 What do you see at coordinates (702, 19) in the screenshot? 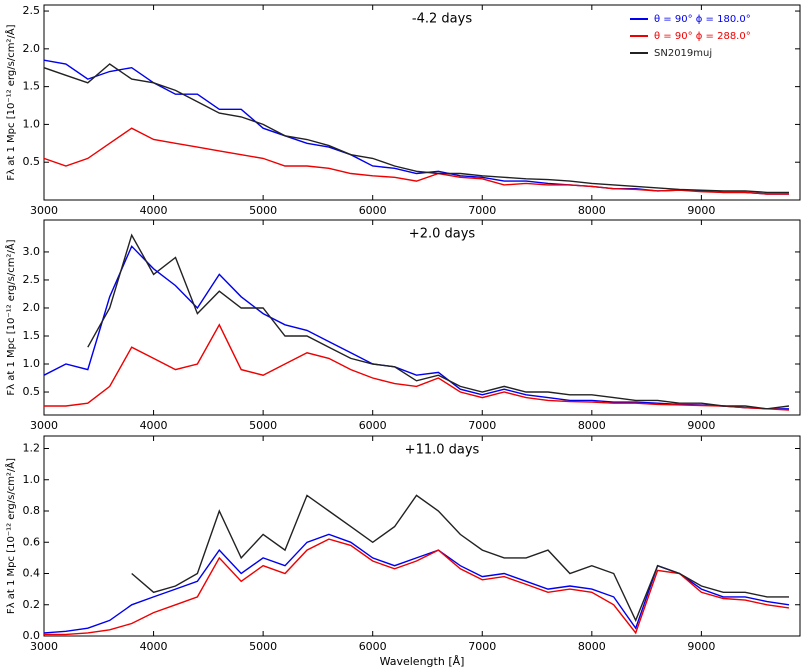
I see `legend-label: θ = 90° ϕ = 180.0°` at bounding box center [702, 19].